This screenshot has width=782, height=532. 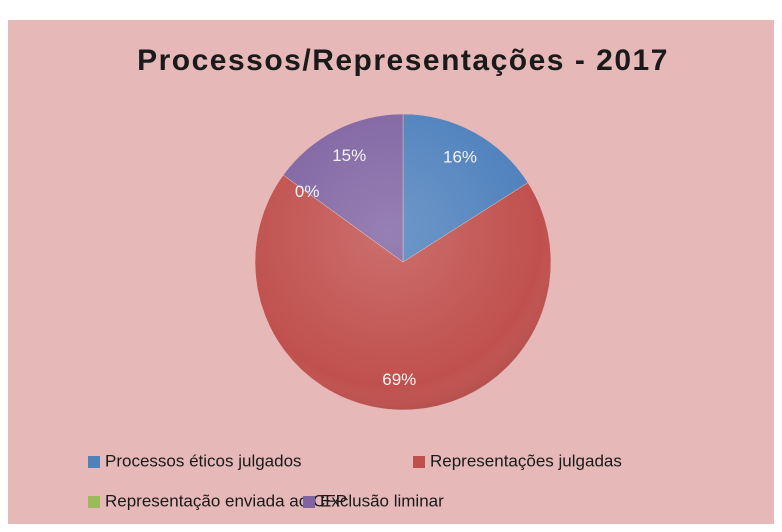 I want to click on legend-label: Processos éticos julgados, so click(x=203, y=460).